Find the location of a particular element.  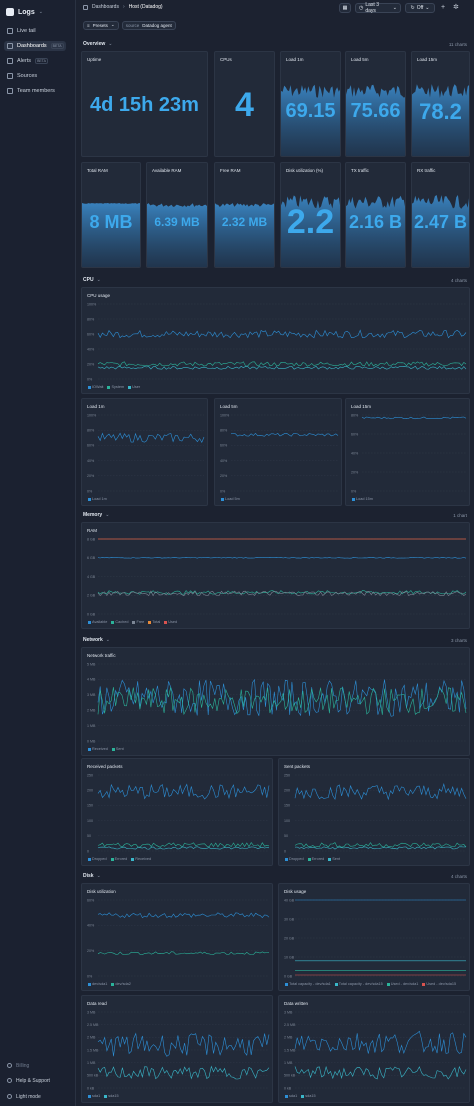

billing-link: Billing is located at coordinates (16, 1065).